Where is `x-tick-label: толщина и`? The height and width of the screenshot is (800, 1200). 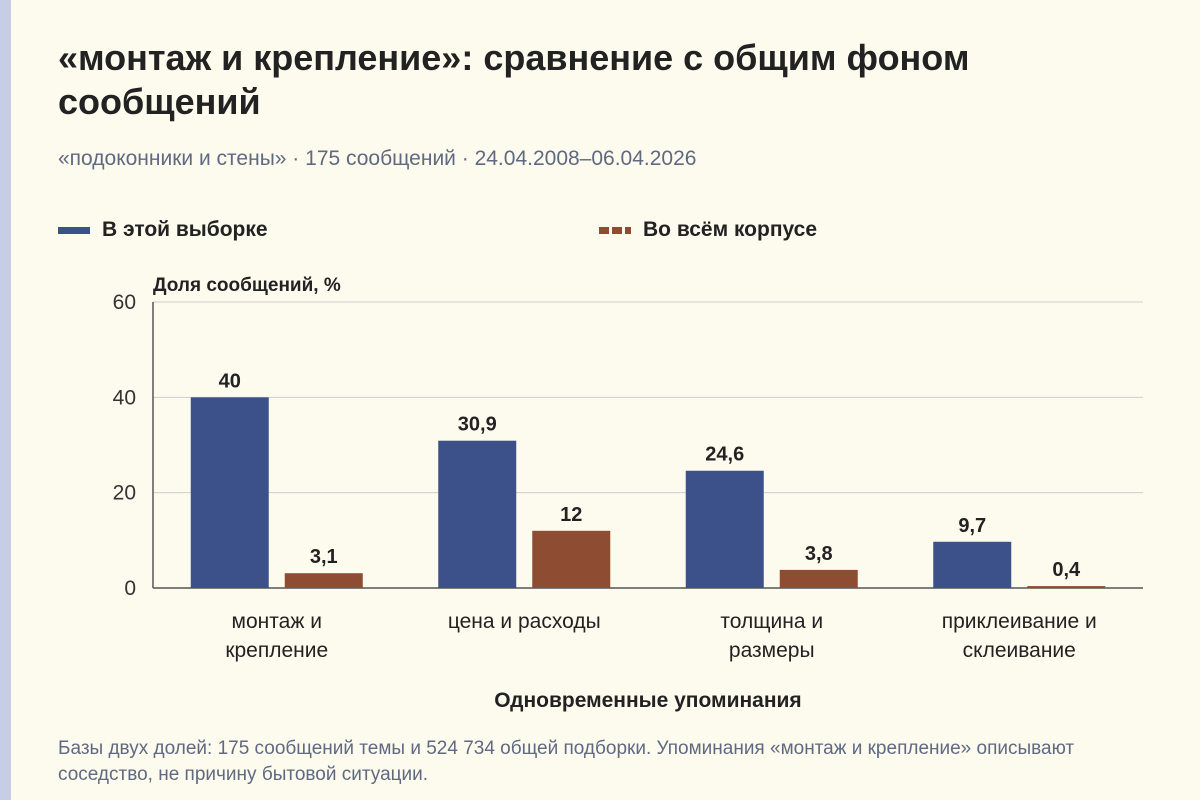
x-tick-label: толщина и is located at coordinates (771, 621).